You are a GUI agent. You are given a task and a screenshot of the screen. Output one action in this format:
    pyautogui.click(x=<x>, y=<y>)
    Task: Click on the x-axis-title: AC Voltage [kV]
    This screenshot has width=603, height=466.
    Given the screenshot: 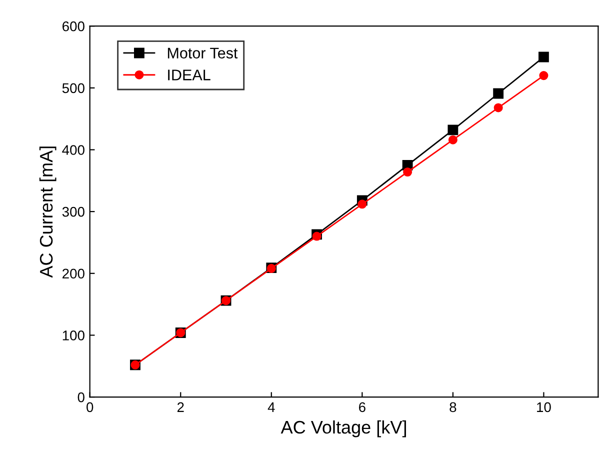 What is the action you would take?
    pyautogui.click(x=343, y=429)
    